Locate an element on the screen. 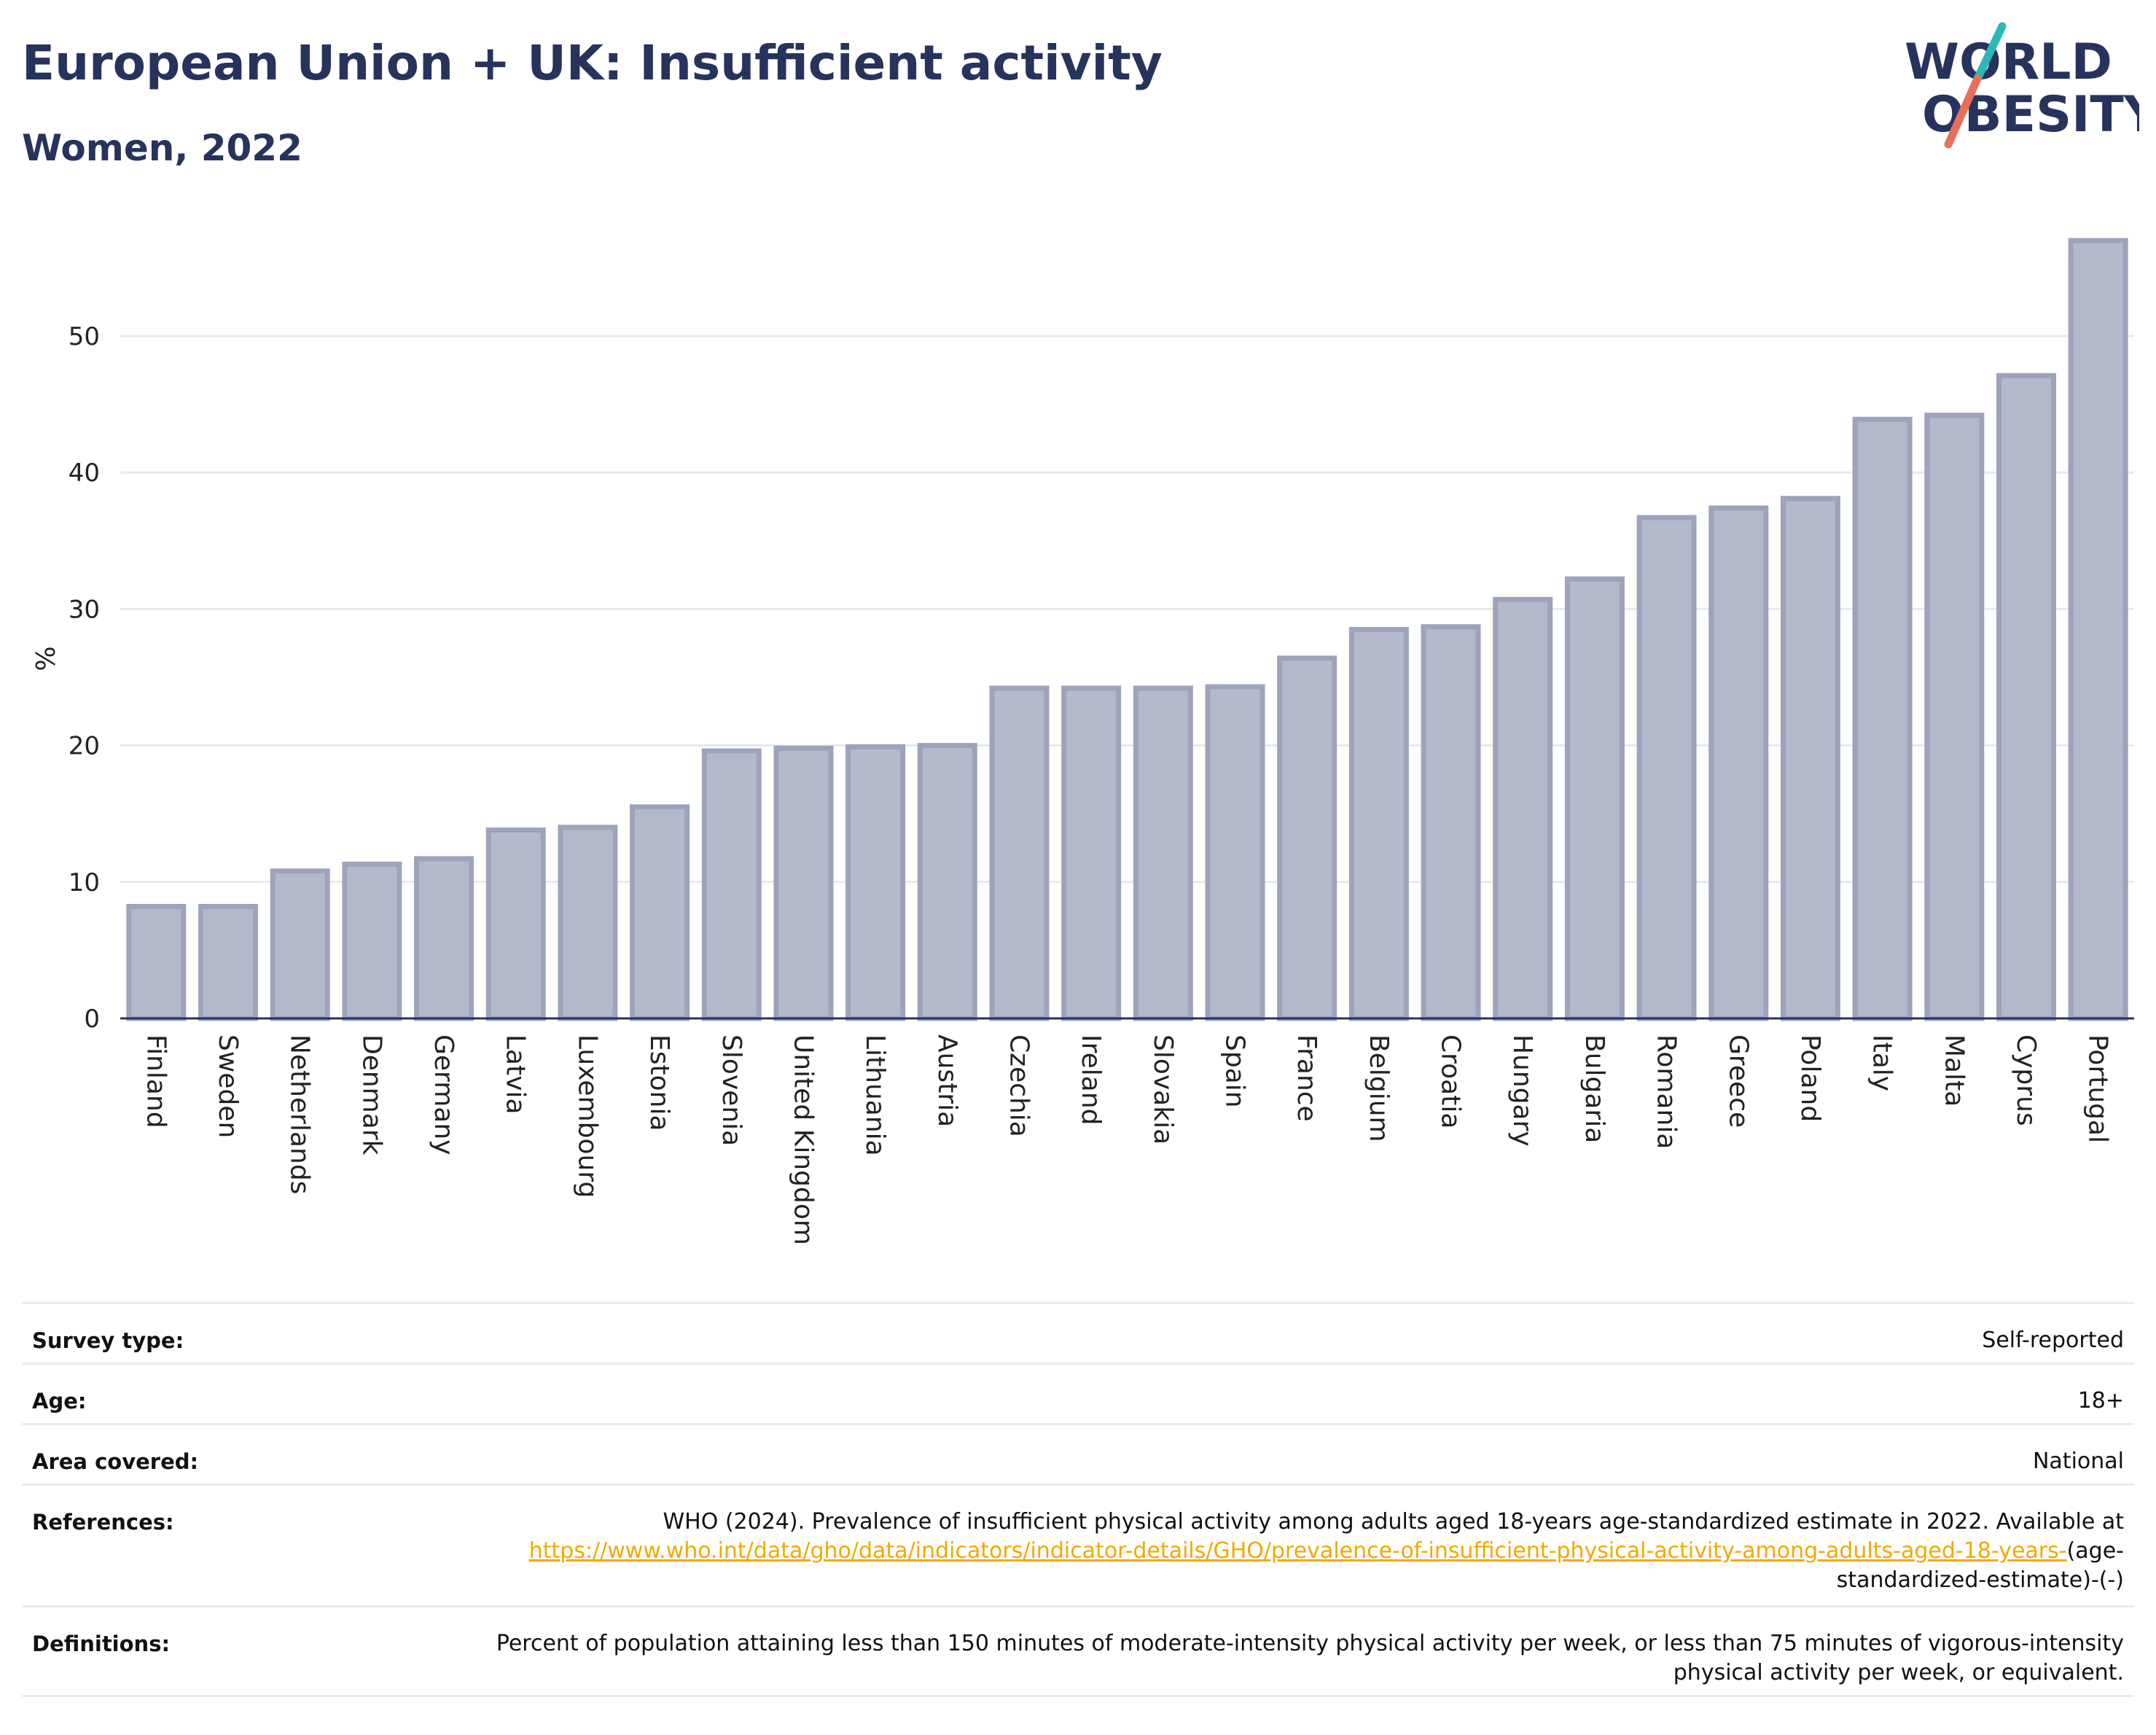 Image resolution: width=2156 pixels, height=1735 pixels. x-tick-label: Portugal is located at coordinates (2098, 1088).